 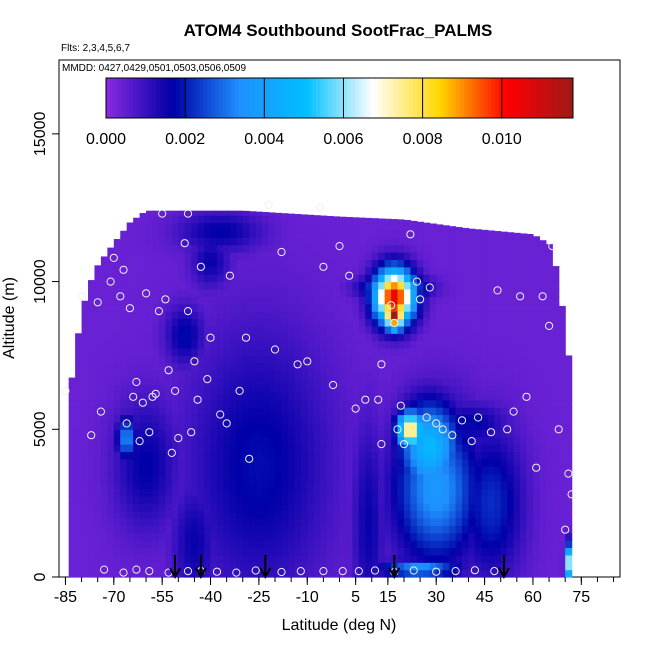 What do you see at coordinates (9, 318) in the screenshot?
I see `y-axis-label: Altitude (m)` at bounding box center [9, 318].